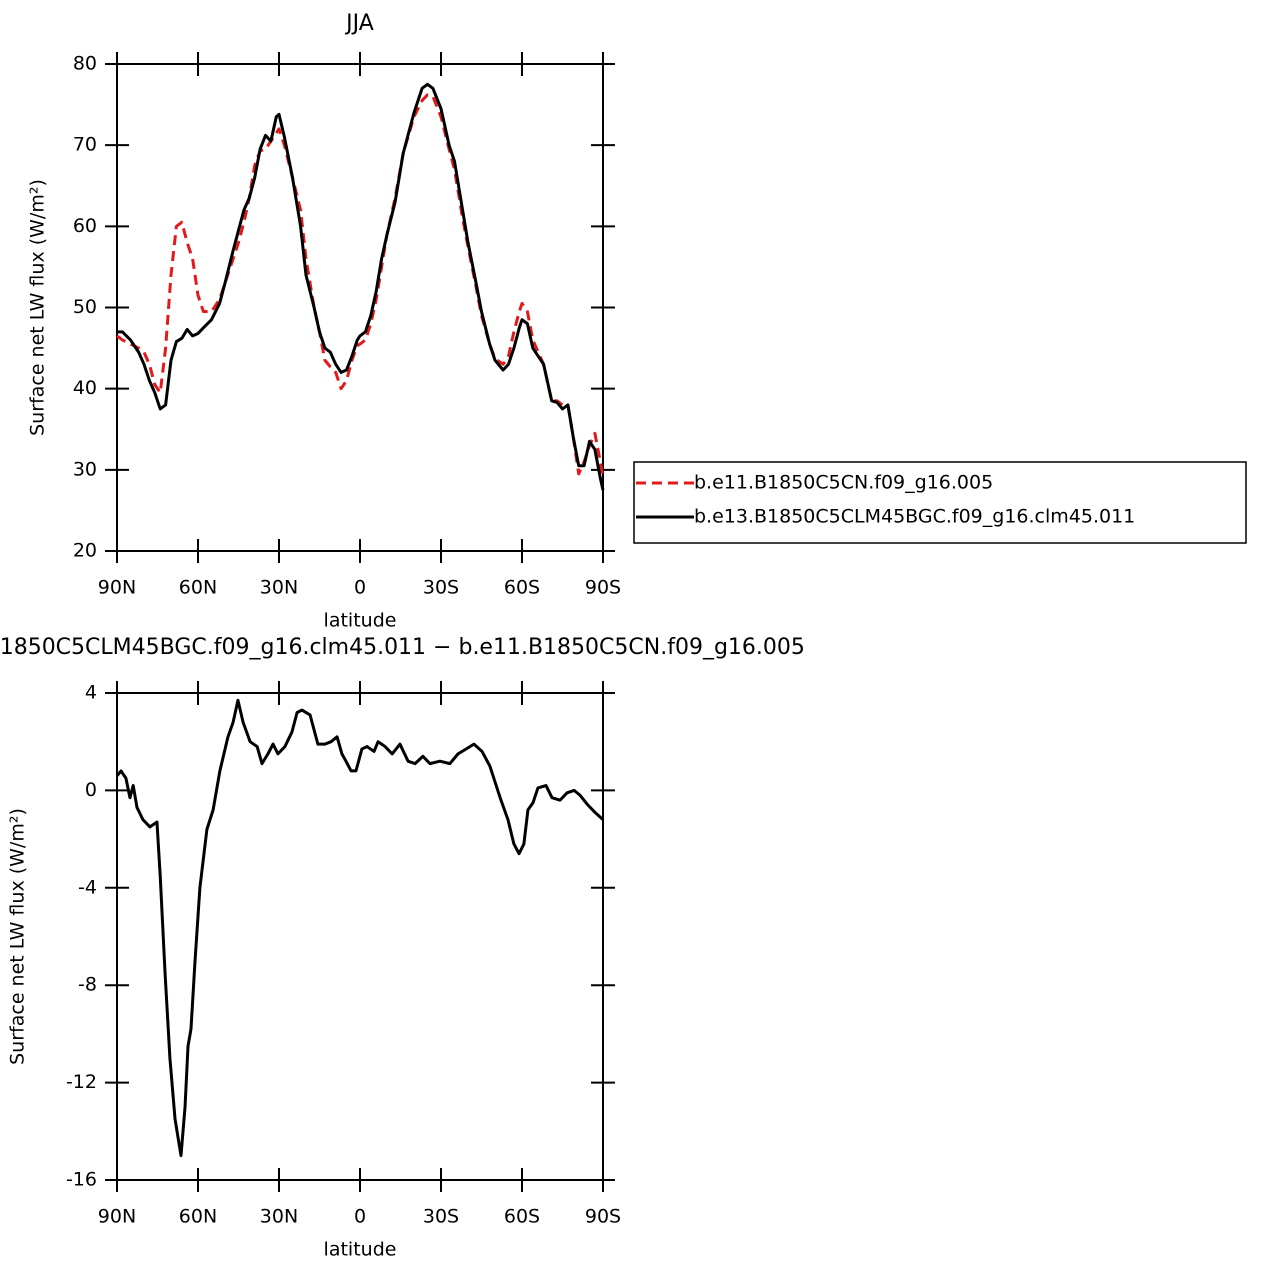 Image resolution: width=1272 pixels, height=1269 pixels. Describe the element at coordinates (91, 790) in the screenshot. I see `y-tick-label: 0` at that location.